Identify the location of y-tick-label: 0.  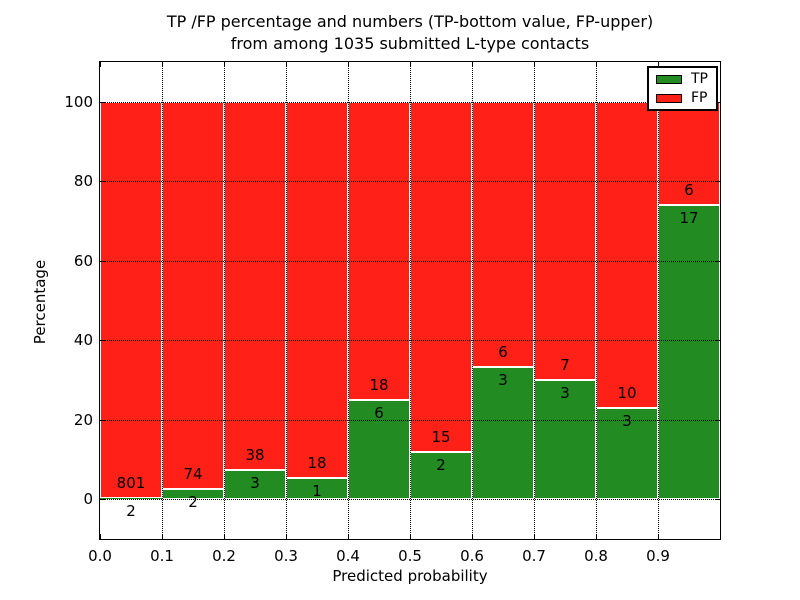
(88, 499).